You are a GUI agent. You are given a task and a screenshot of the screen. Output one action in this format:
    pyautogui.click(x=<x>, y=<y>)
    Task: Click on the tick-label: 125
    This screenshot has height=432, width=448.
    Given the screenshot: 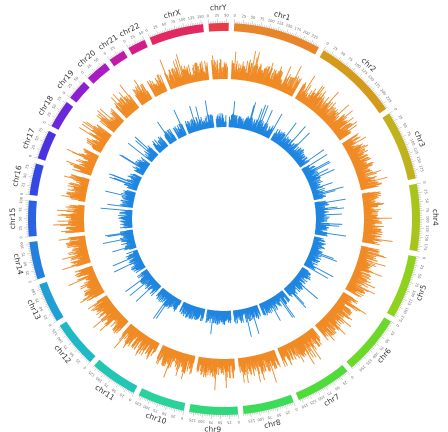 What is the action you would take?
    pyautogui.click(x=251, y=420)
    